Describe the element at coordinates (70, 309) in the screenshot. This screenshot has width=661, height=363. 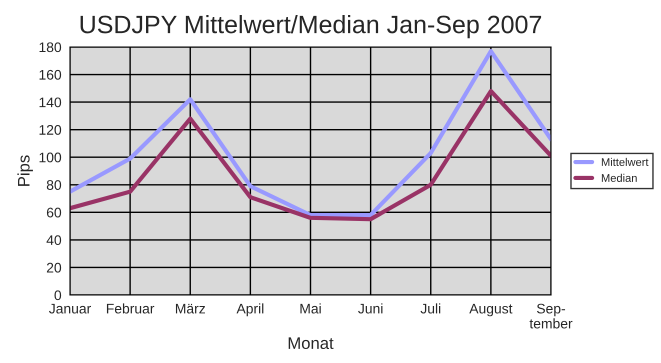
I see `x-tick-label: Januar` at that location.